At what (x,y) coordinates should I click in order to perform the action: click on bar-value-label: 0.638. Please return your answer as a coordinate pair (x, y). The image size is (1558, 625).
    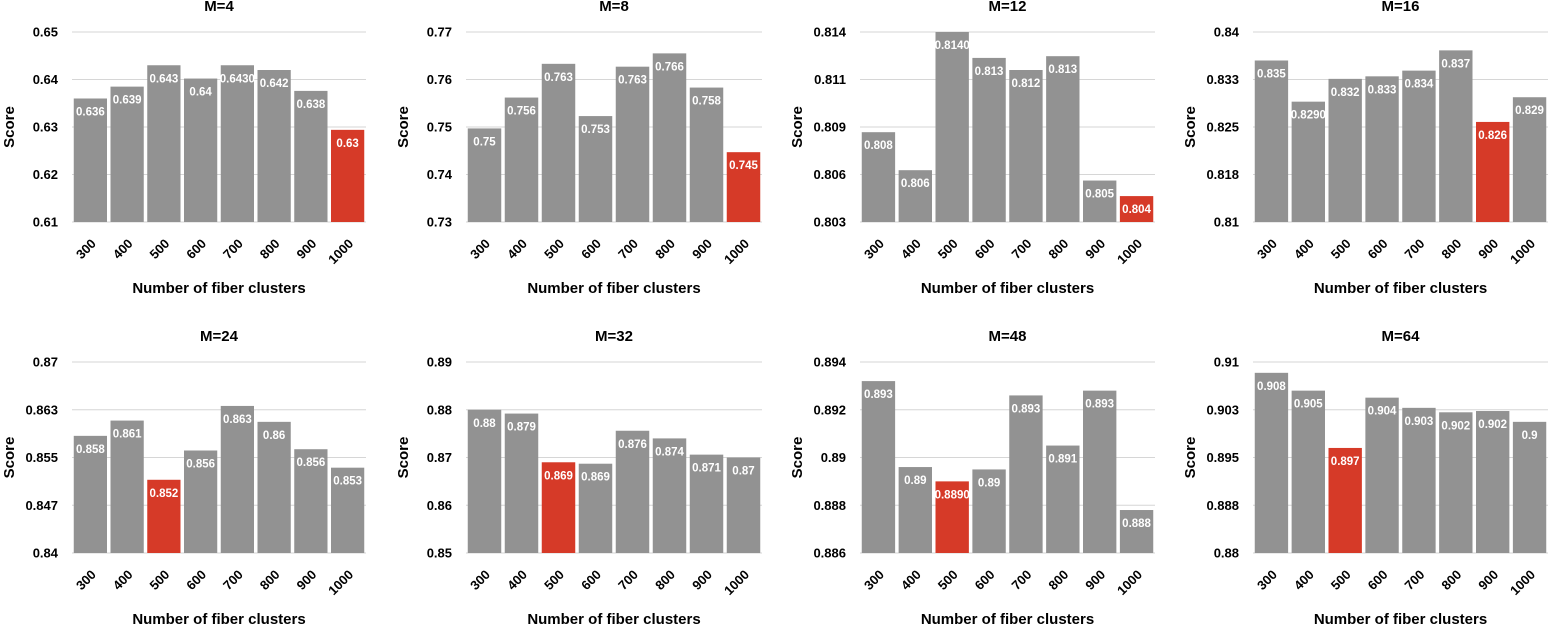
    Looking at the image, I should click on (310, 105).